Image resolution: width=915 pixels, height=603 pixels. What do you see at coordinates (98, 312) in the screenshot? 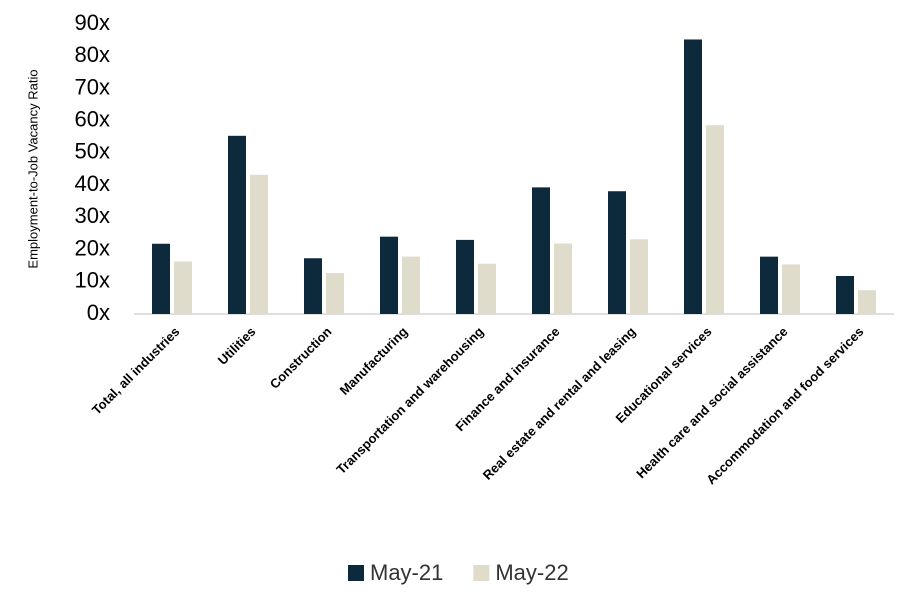
I see `y-tick-label: 0x` at bounding box center [98, 312].